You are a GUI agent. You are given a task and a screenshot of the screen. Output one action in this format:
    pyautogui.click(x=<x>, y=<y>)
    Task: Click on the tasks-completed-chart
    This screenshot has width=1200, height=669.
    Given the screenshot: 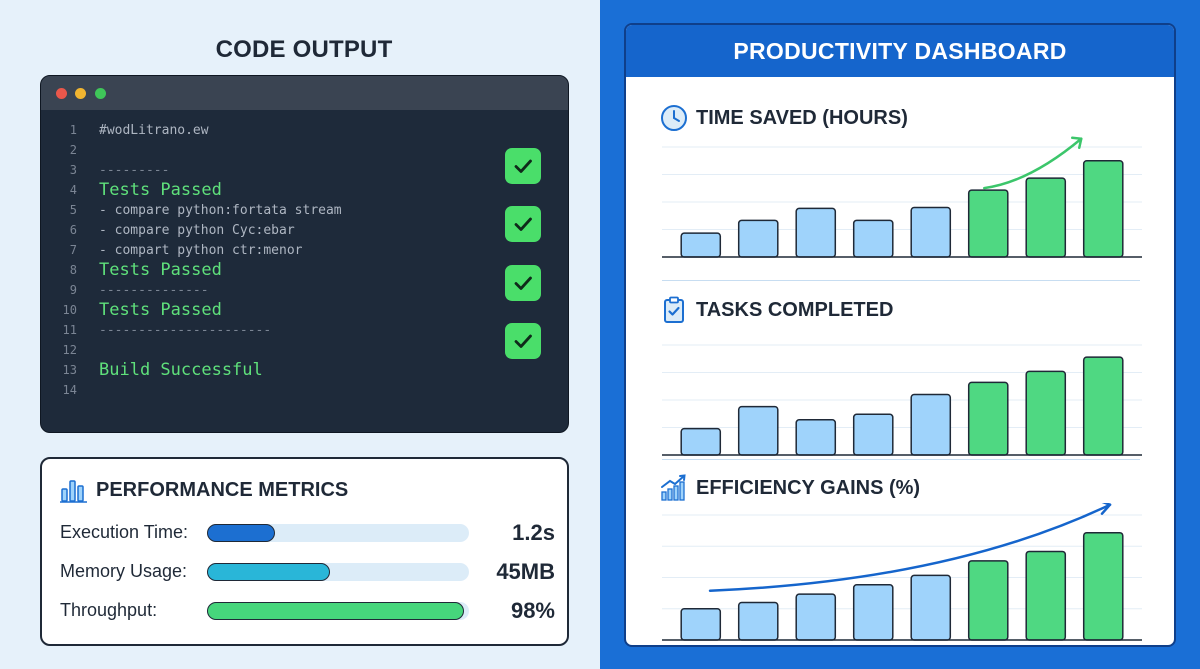 What is the action you would take?
    pyautogui.click(x=902, y=400)
    